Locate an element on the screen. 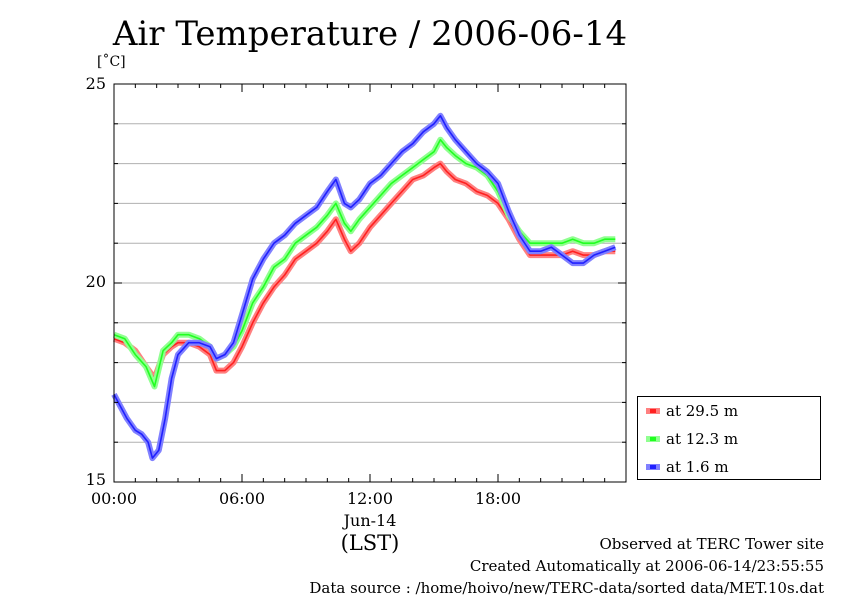 This screenshot has width=842, height=597. chart-title: Air Temperature / 2006-06-14 is located at coordinates (370, 34).